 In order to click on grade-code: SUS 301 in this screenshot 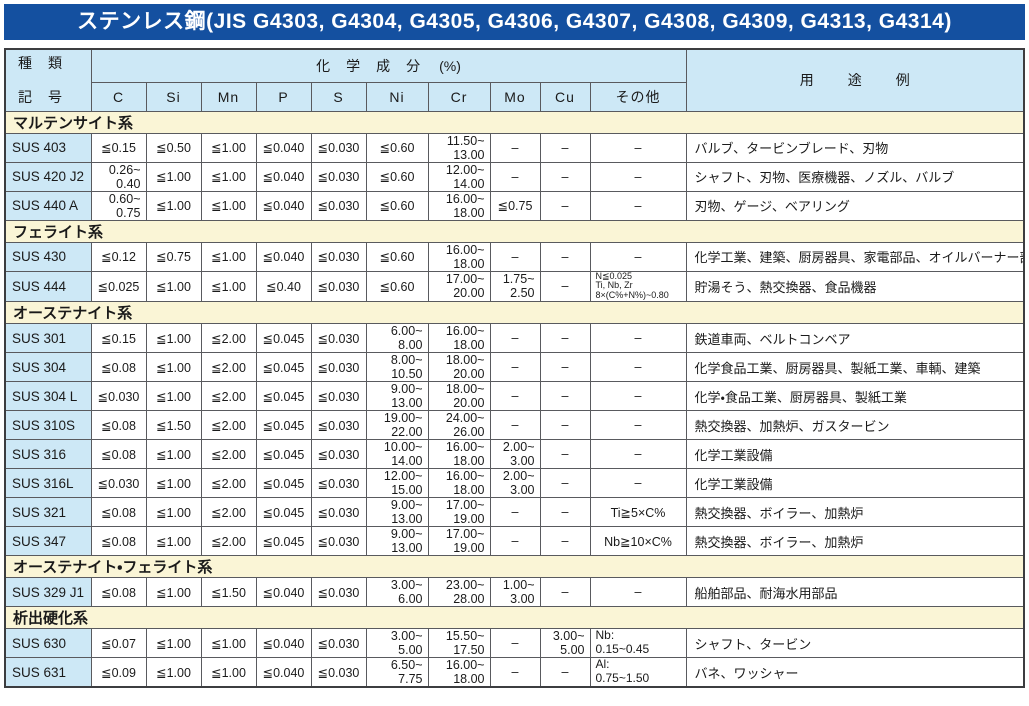, I will do `click(48, 338)`.